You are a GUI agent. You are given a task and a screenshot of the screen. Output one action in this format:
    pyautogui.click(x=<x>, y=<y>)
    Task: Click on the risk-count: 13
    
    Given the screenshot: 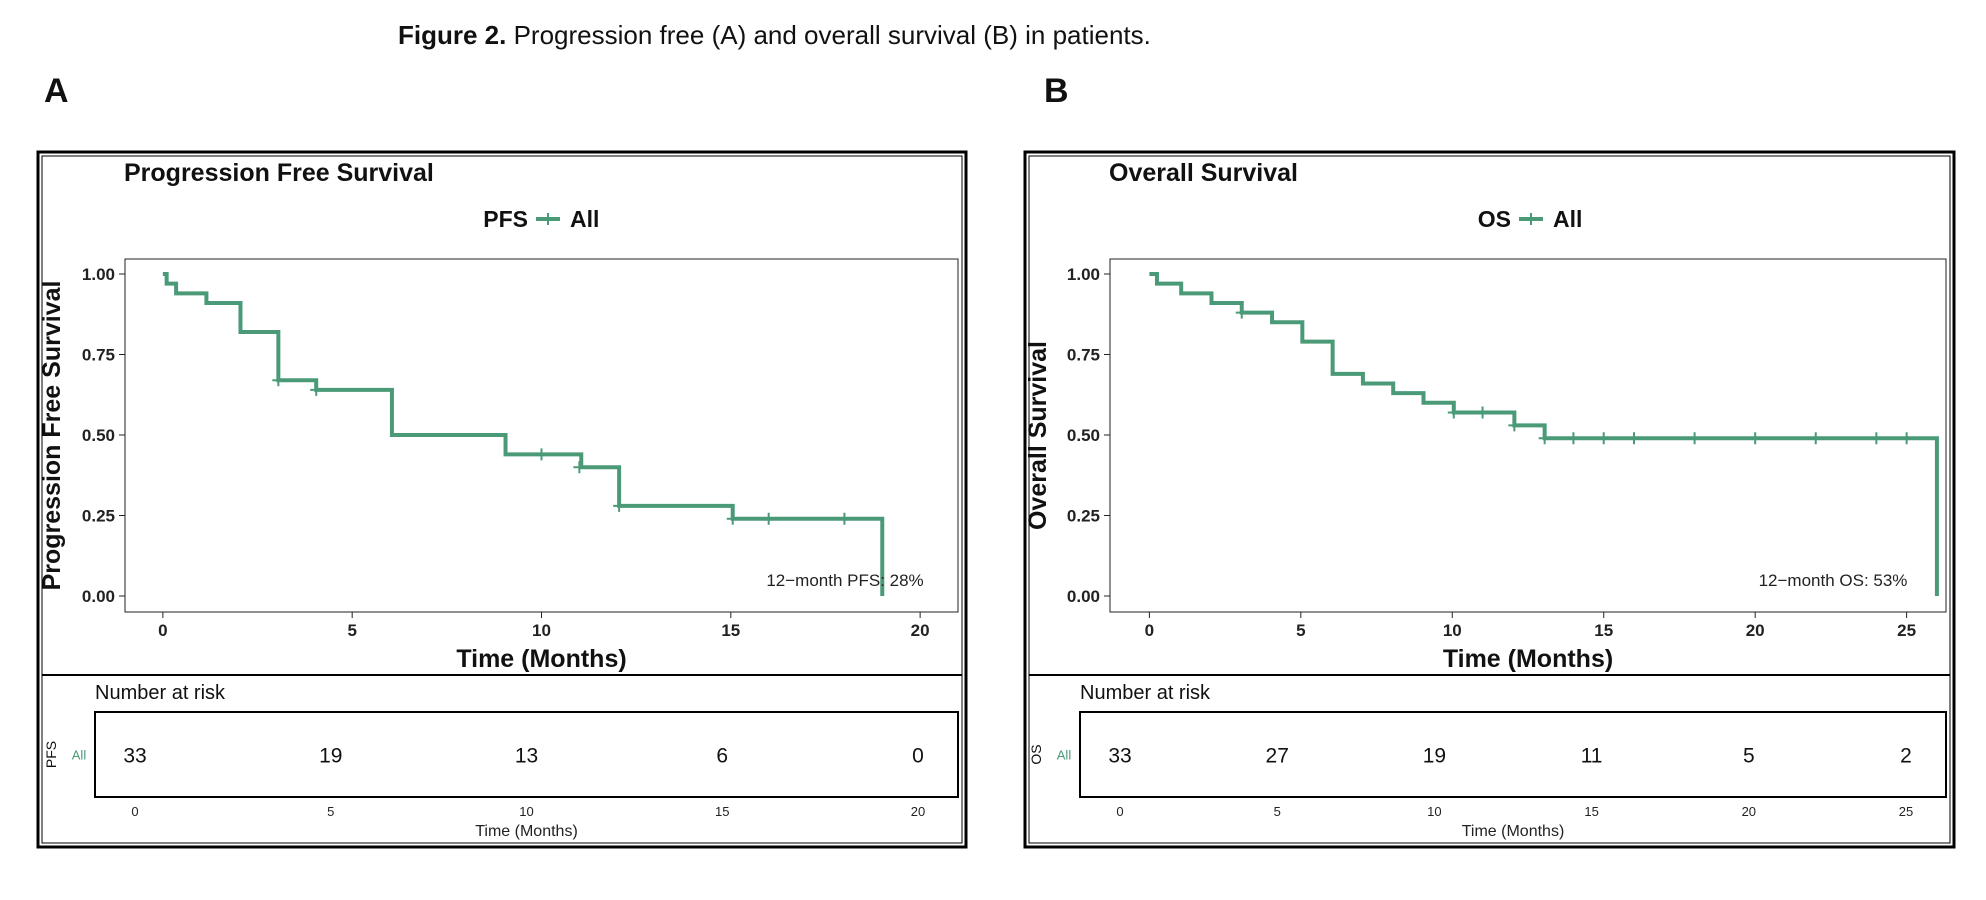 What is the action you would take?
    pyautogui.click(x=526, y=756)
    